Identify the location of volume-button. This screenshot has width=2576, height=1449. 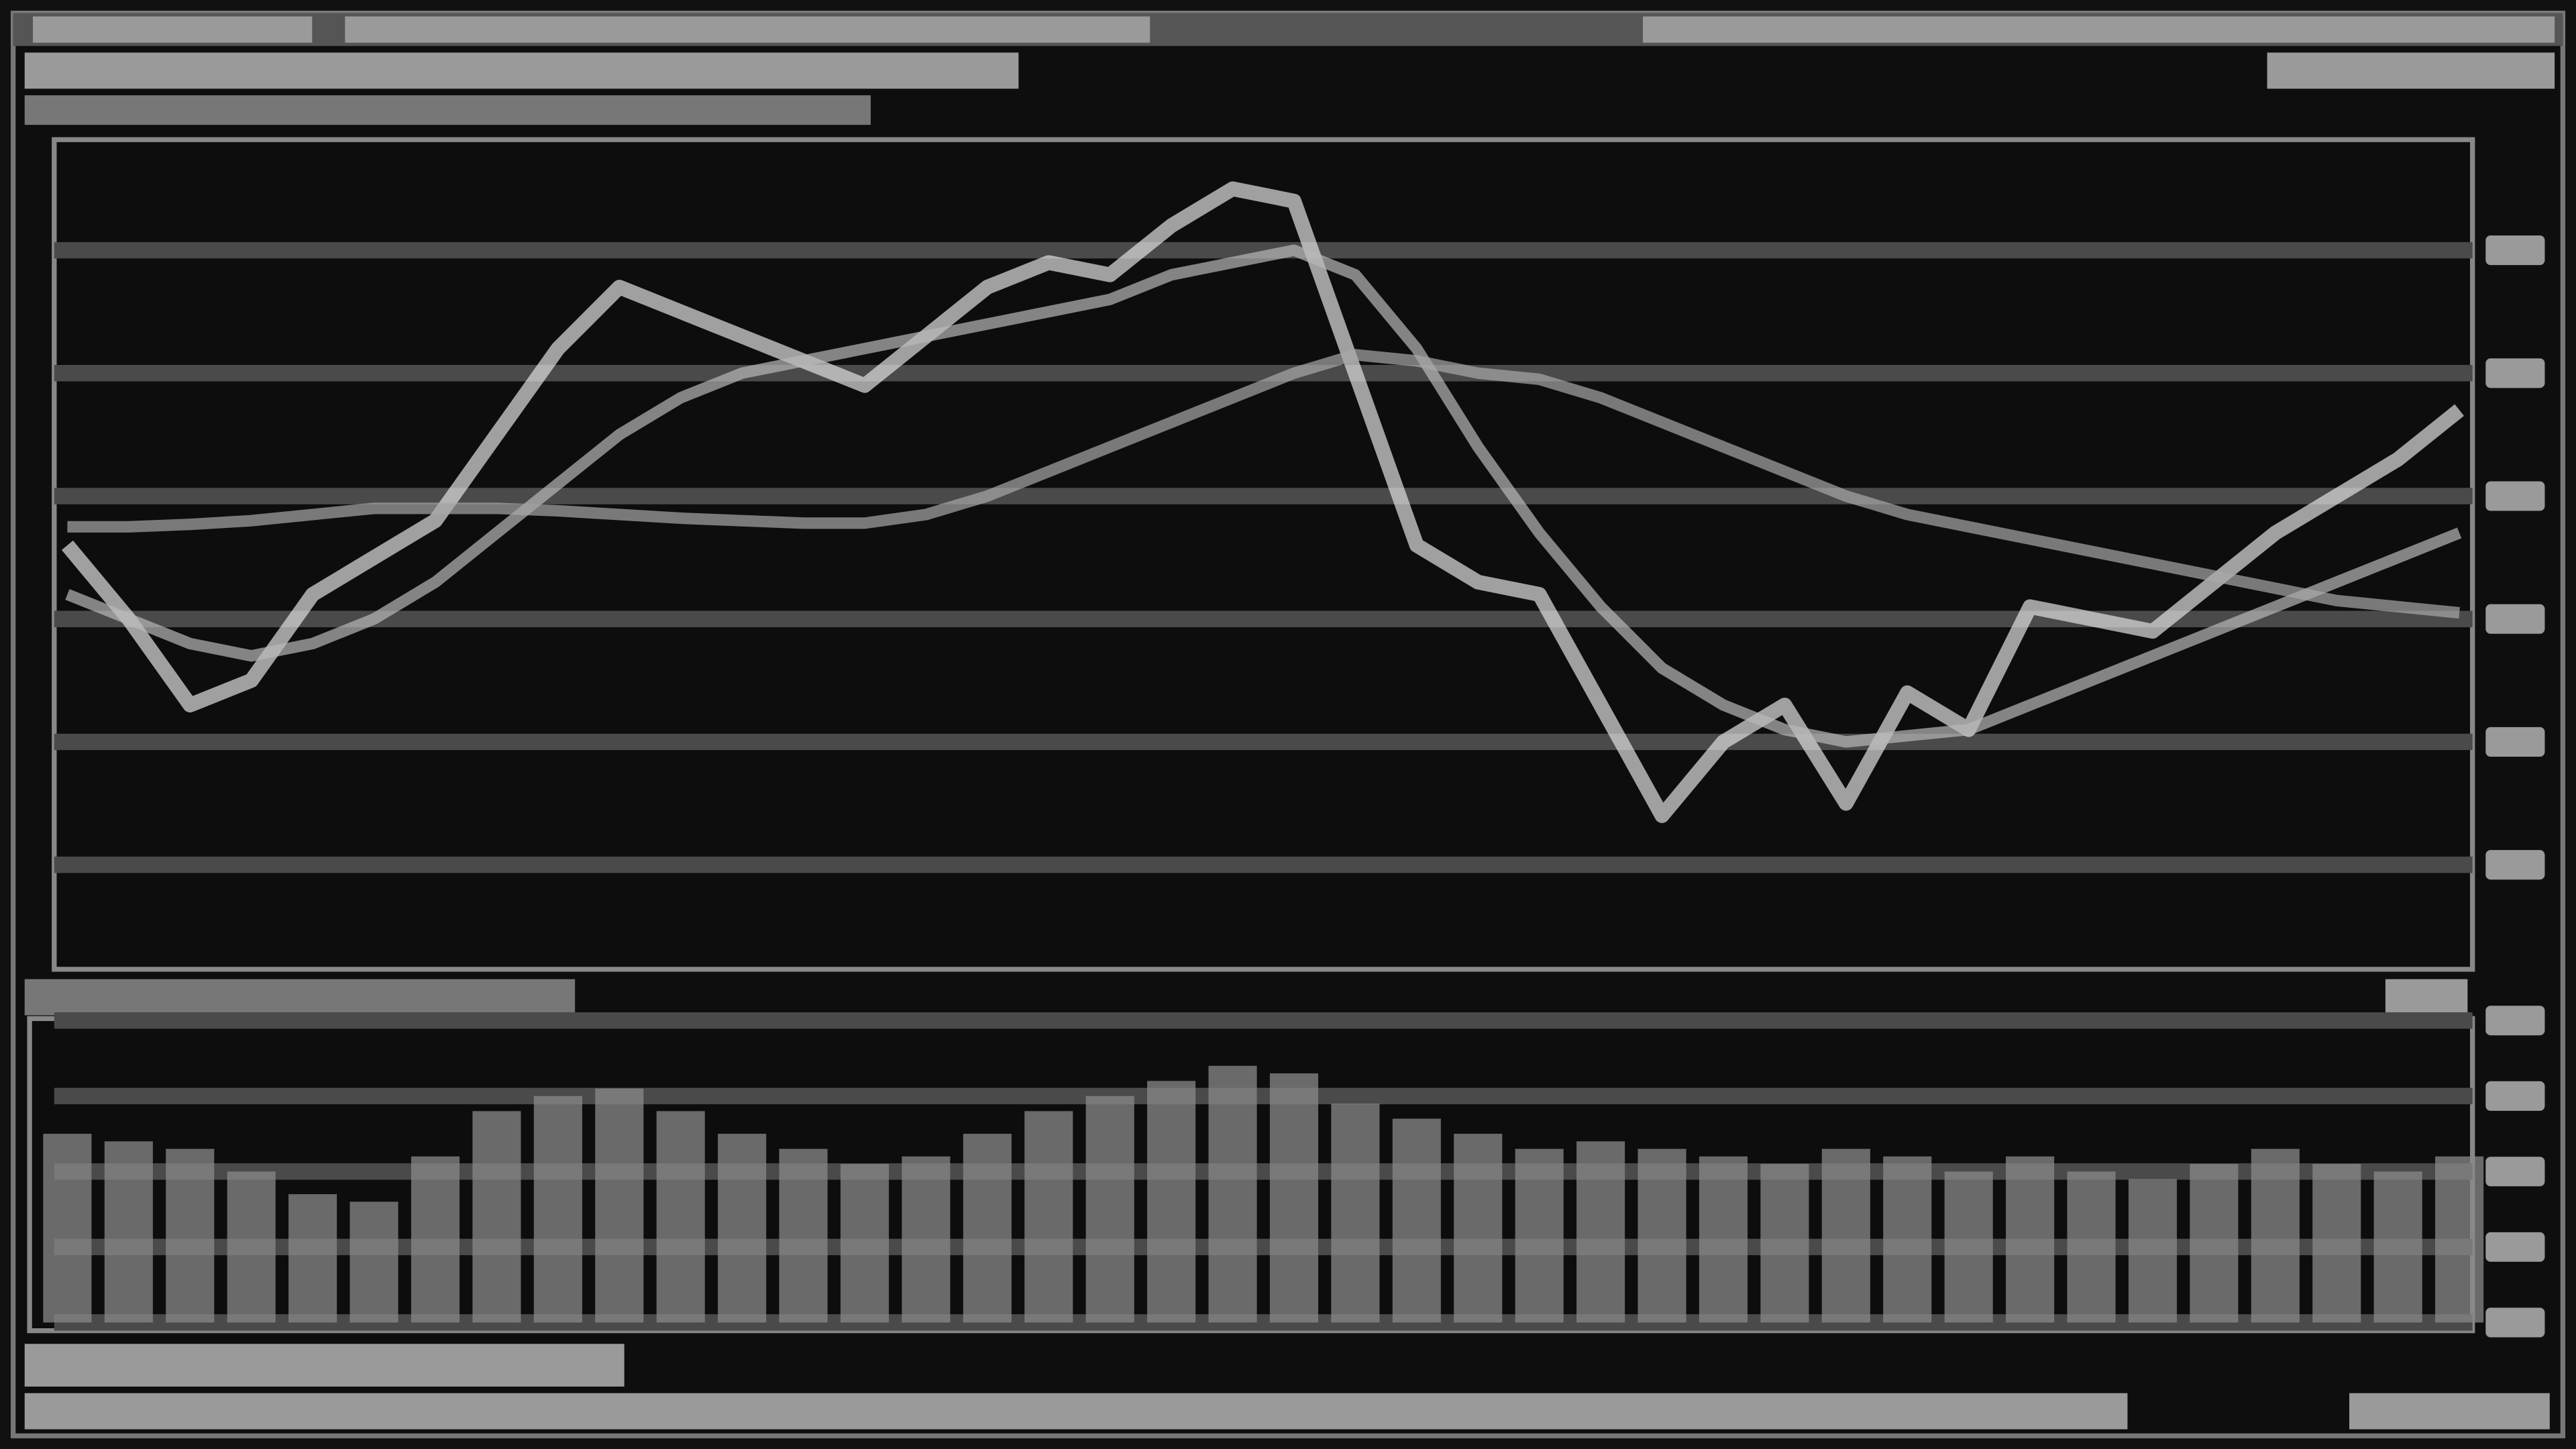
(2426, 997).